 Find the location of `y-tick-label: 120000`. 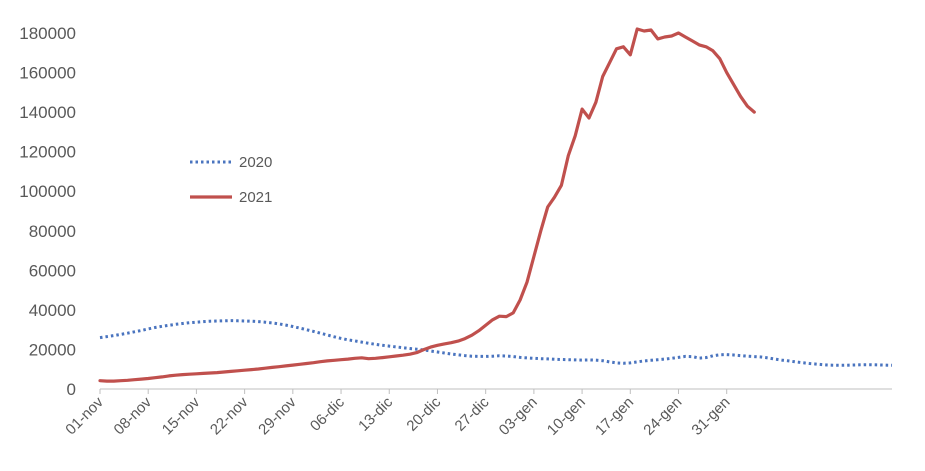

y-tick-label: 120000 is located at coordinates (47, 152).